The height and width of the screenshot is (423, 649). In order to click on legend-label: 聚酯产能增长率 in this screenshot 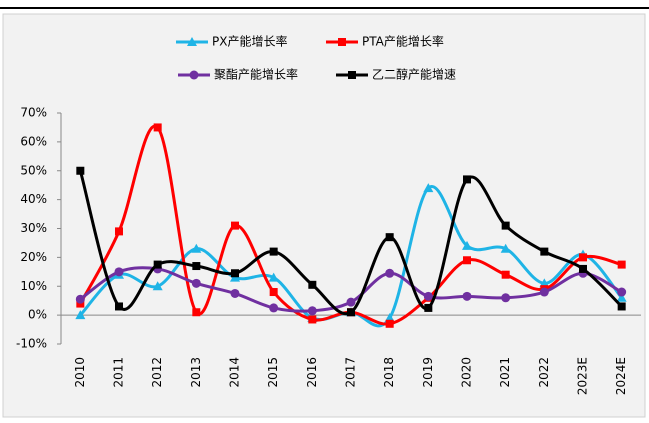, I will do `click(256, 74)`.